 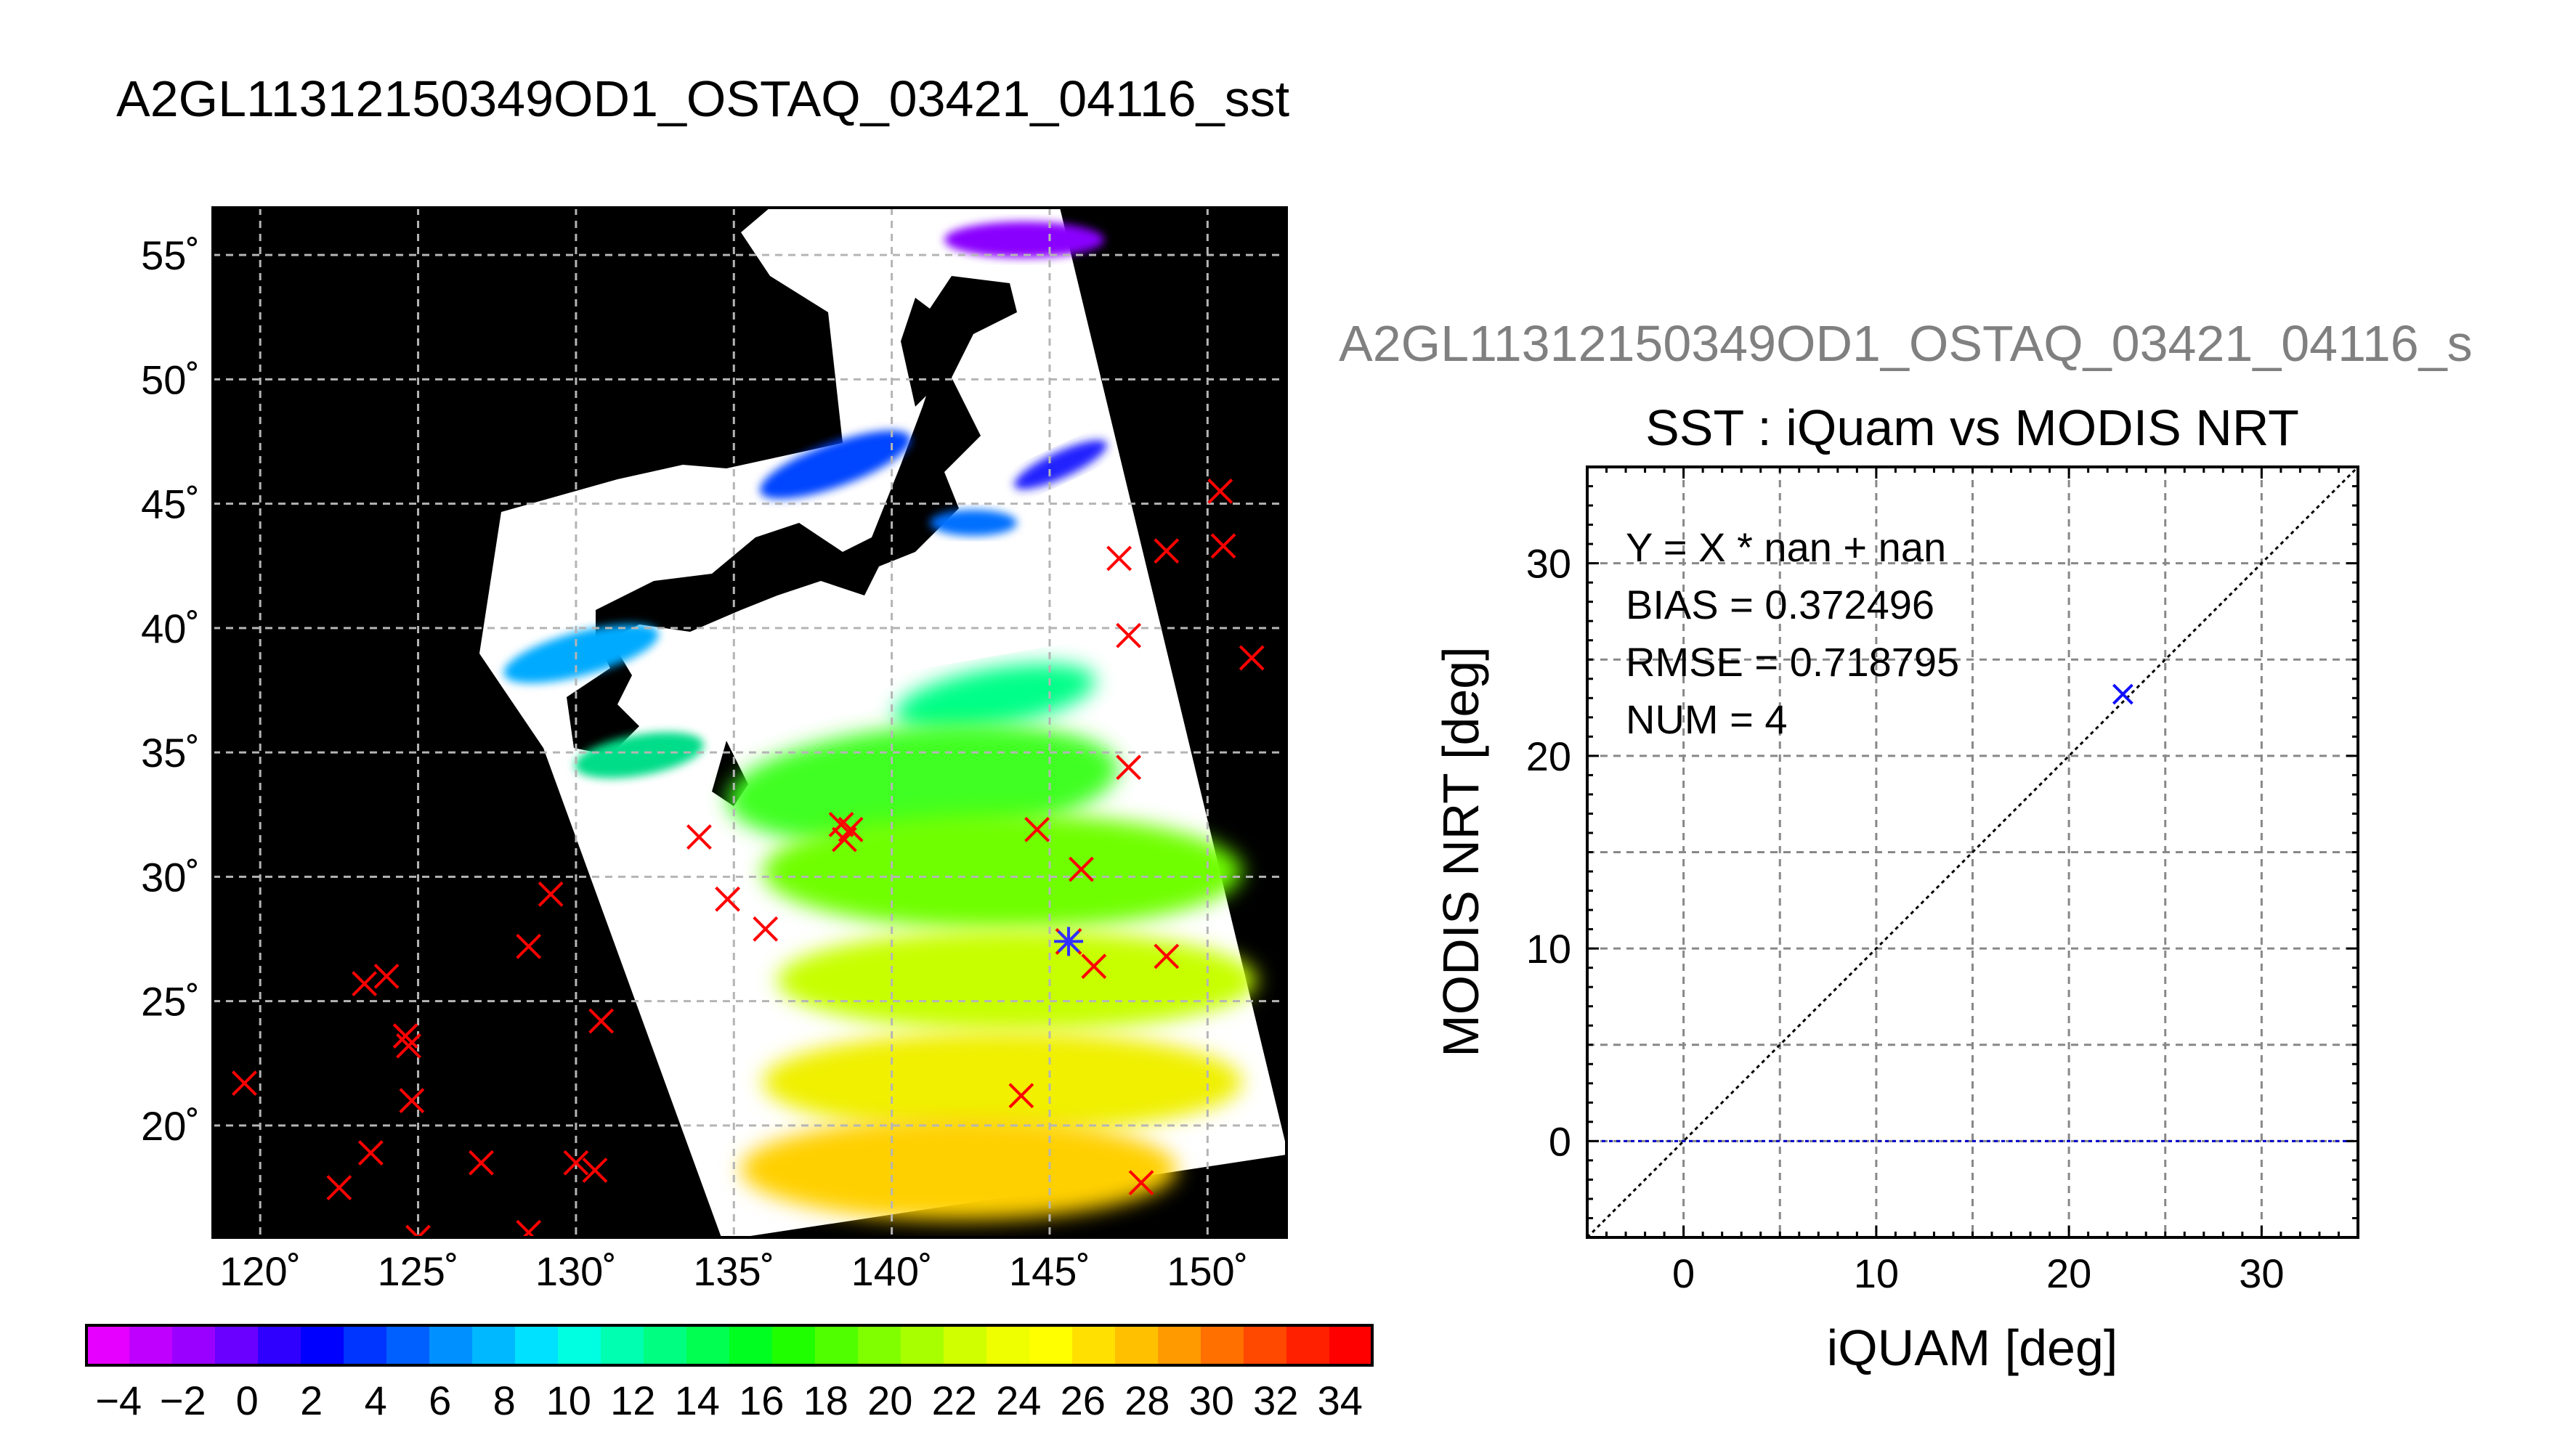 I want to click on regression-text: Y = X * nan + nan, so click(x=1786, y=547).